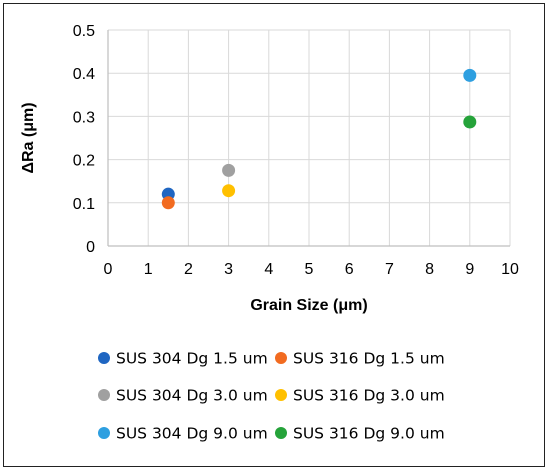 The width and height of the screenshot is (550, 472). Describe the element at coordinates (84, 74) in the screenshot. I see `y-tick-label: 0.4` at that location.